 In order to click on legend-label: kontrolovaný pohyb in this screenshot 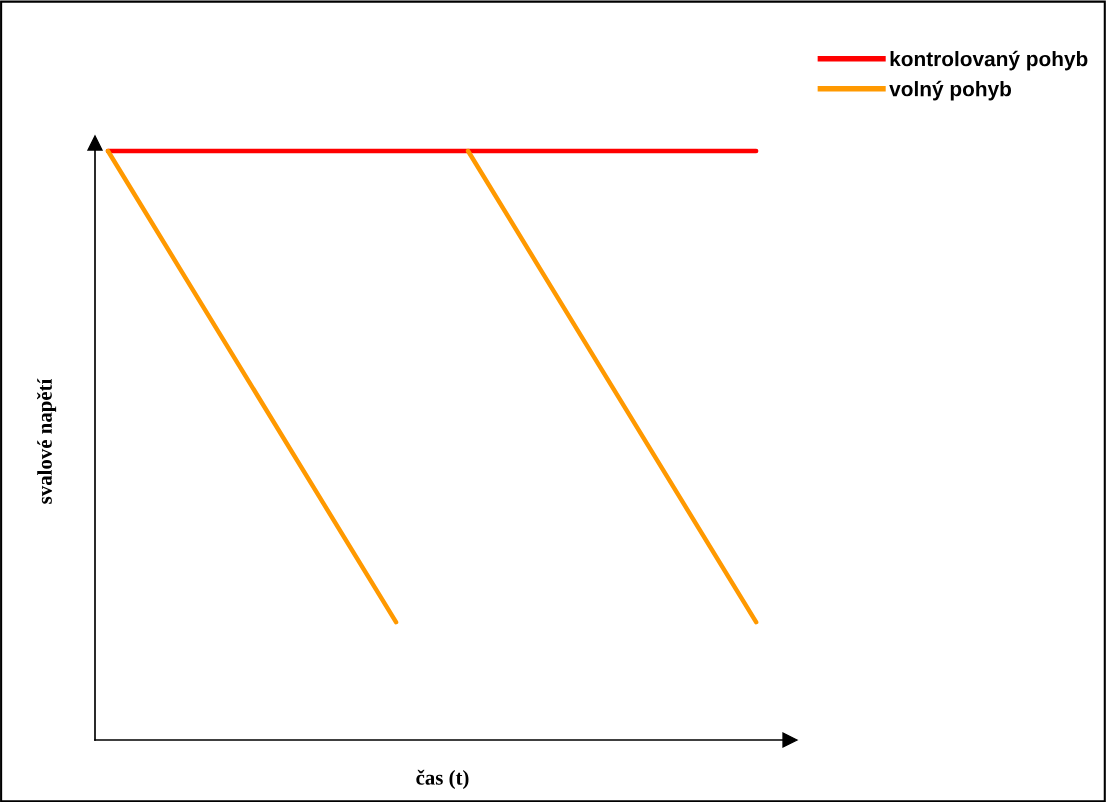, I will do `click(989, 60)`.